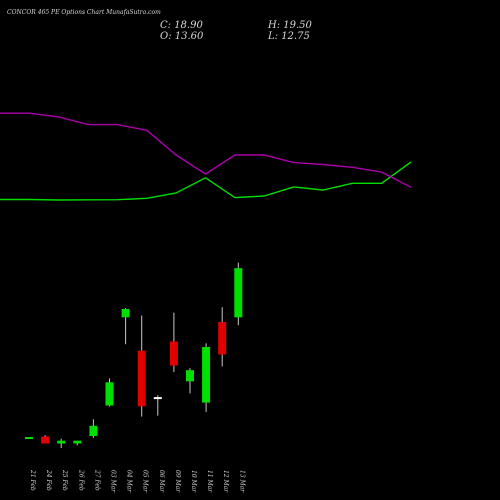 The width and height of the screenshot is (500, 500). What do you see at coordinates (241, 481) in the screenshot?
I see `x-tick-label: 13 Mar` at bounding box center [241, 481].